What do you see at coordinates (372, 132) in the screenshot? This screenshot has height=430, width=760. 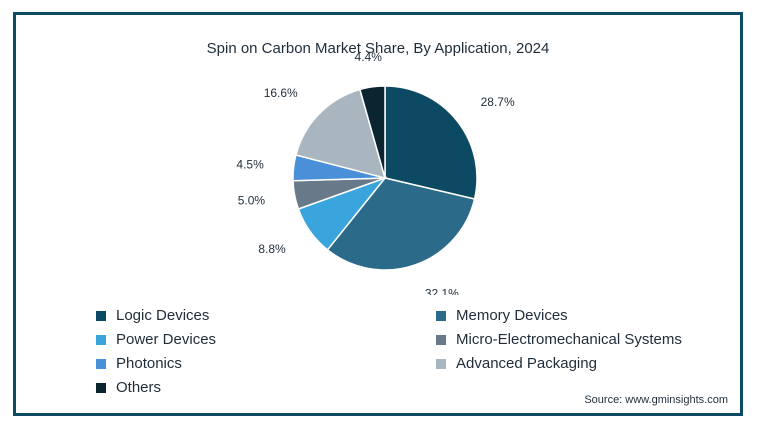 I see `pie-slice-others` at bounding box center [372, 132].